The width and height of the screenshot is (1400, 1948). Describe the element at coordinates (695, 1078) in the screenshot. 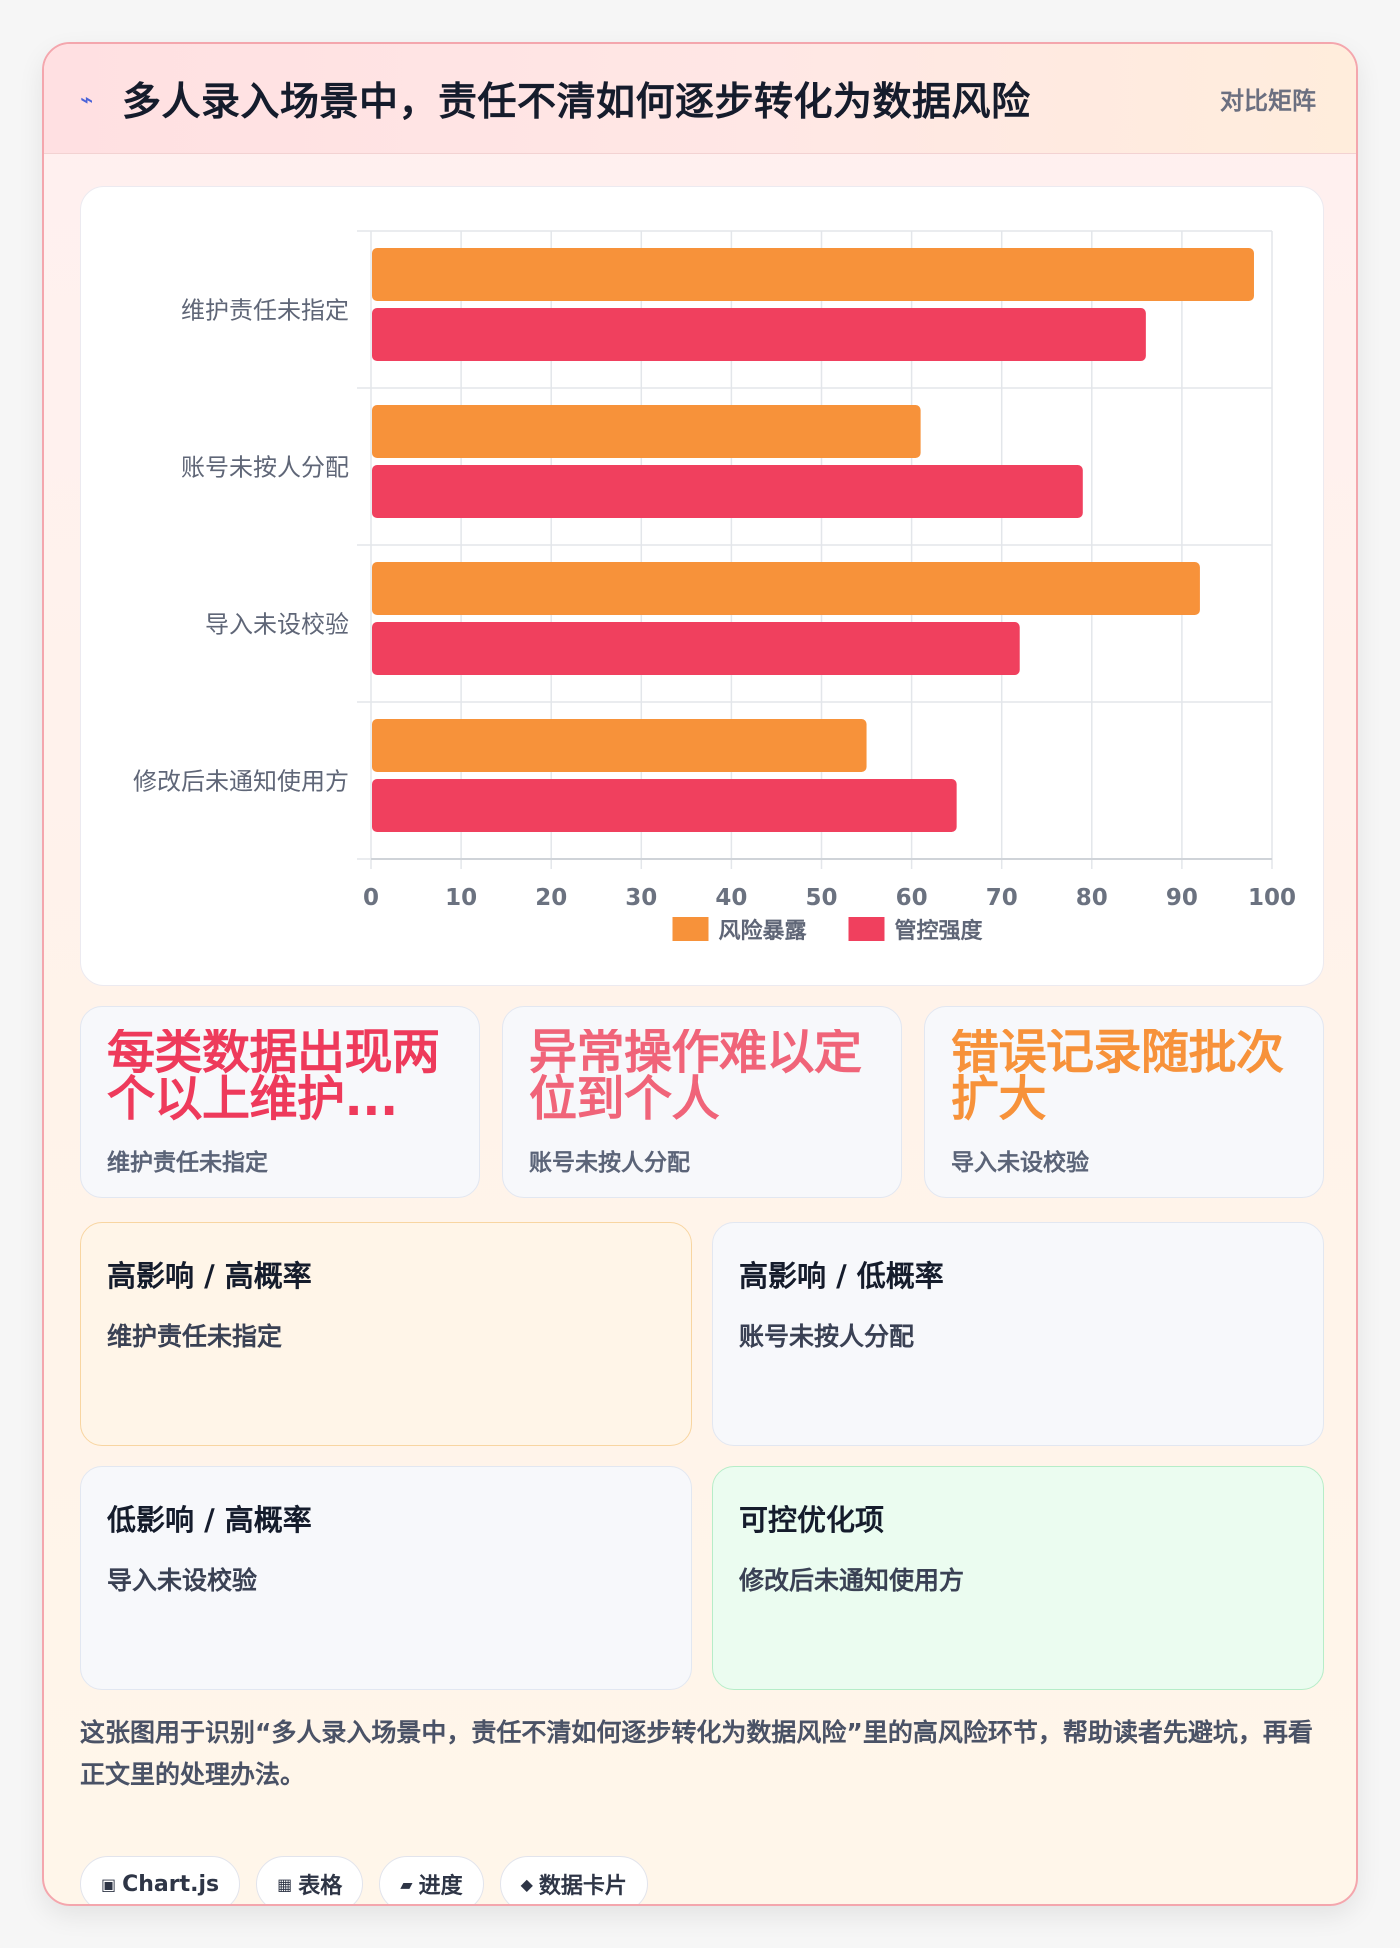

I see `stat-value: 异常操作难以定位到个人` at that location.